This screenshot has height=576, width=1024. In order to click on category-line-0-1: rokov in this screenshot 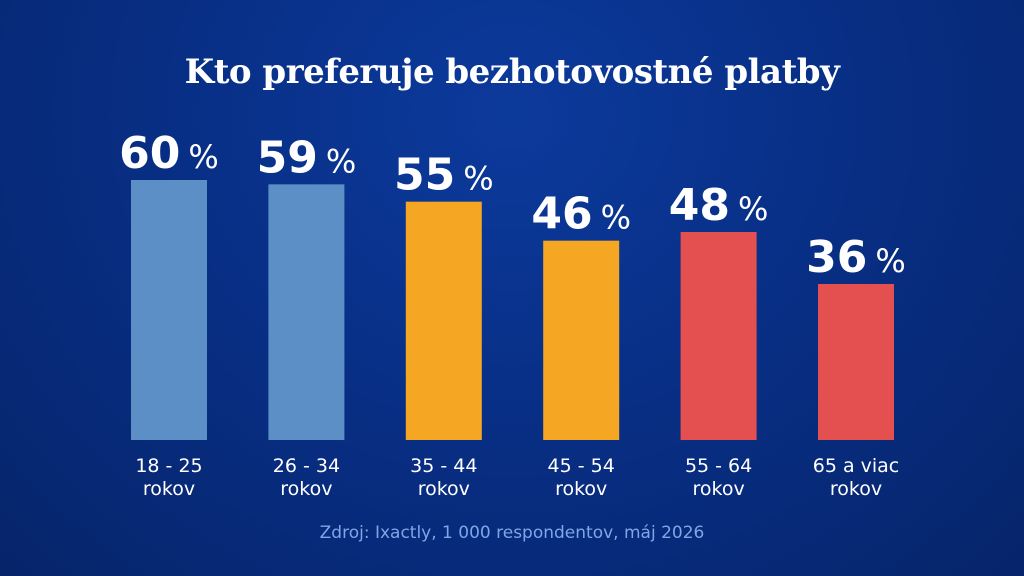, I will do `click(169, 489)`.